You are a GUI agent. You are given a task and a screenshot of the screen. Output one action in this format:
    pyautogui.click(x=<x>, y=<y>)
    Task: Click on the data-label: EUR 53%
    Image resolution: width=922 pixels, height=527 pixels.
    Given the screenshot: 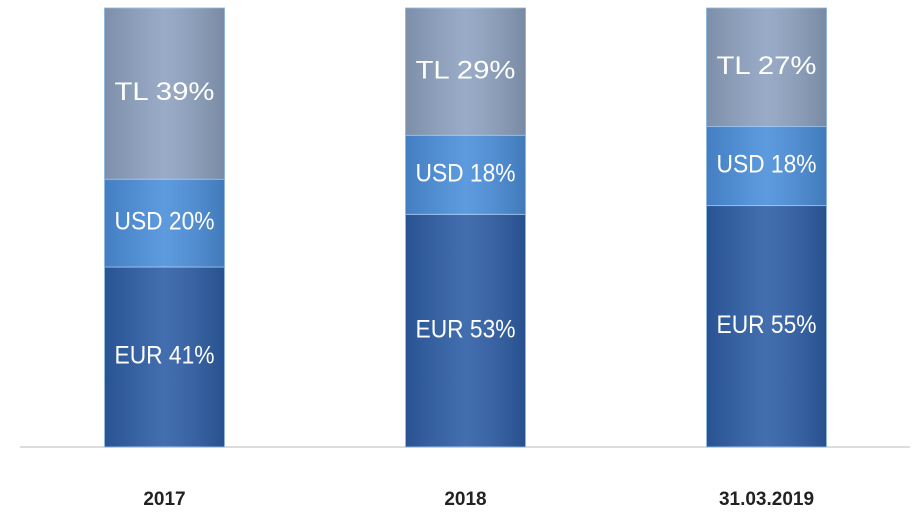 What is the action you would take?
    pyautogui.click(x=466, y=329)
    